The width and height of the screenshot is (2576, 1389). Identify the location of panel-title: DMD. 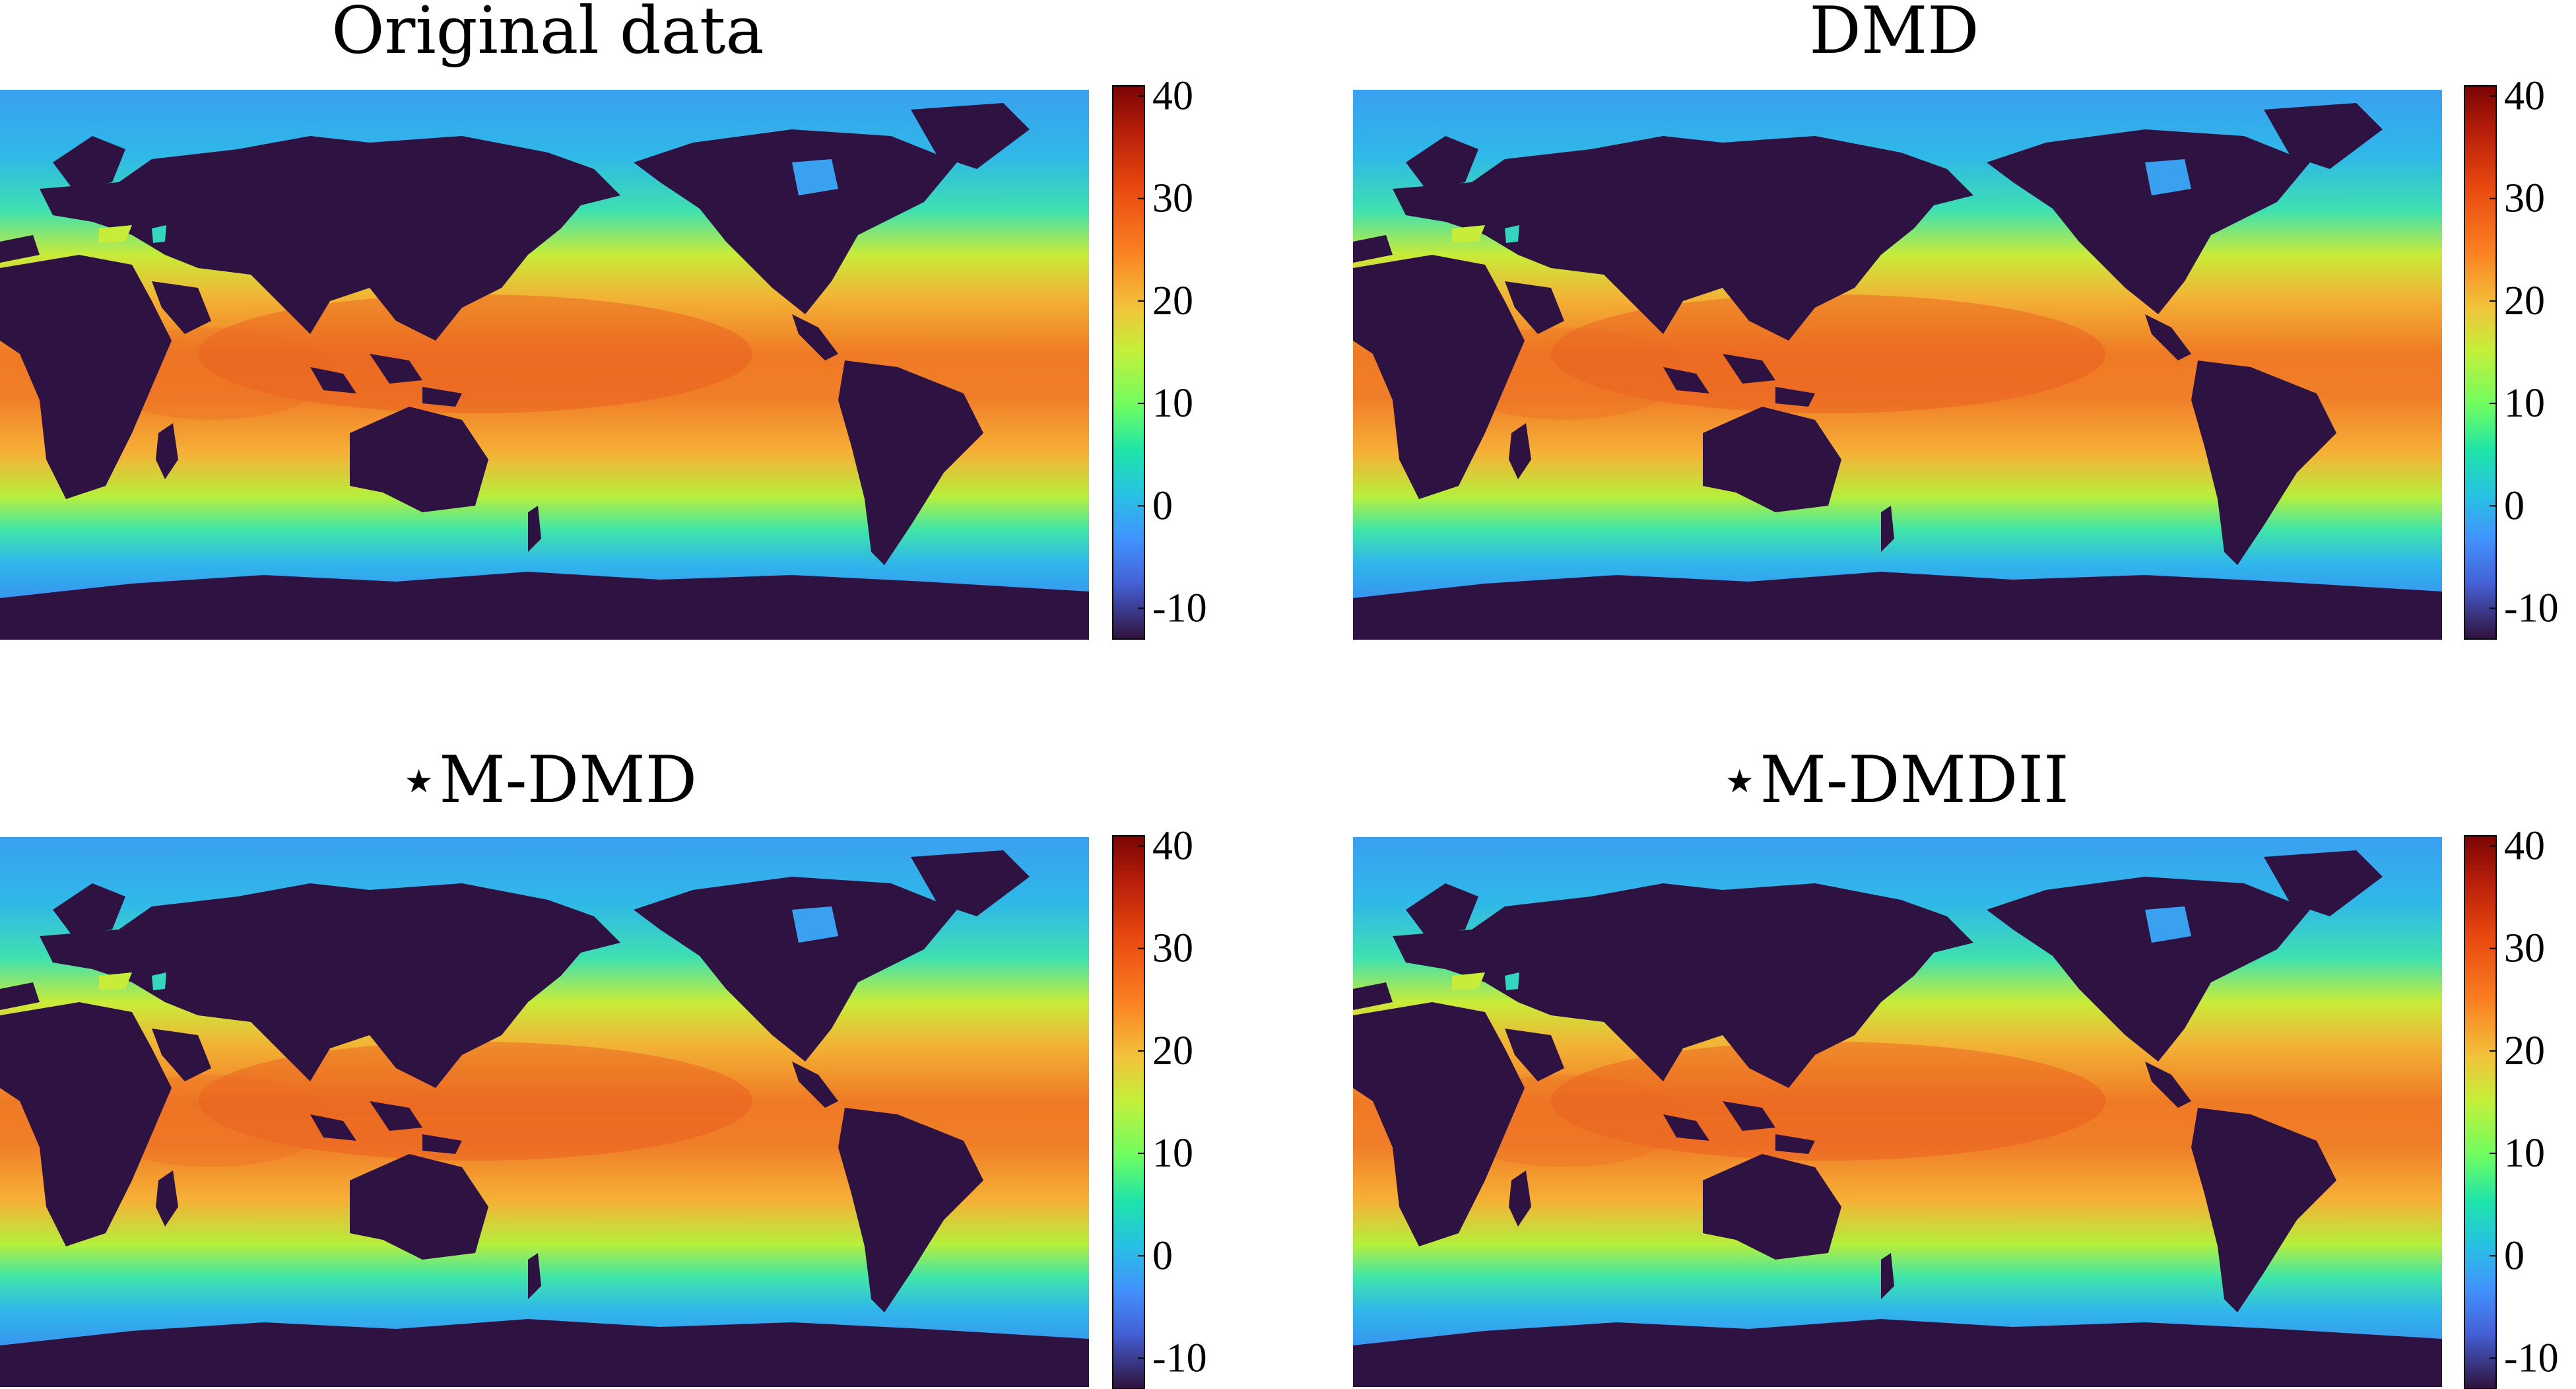
(1894, 34).